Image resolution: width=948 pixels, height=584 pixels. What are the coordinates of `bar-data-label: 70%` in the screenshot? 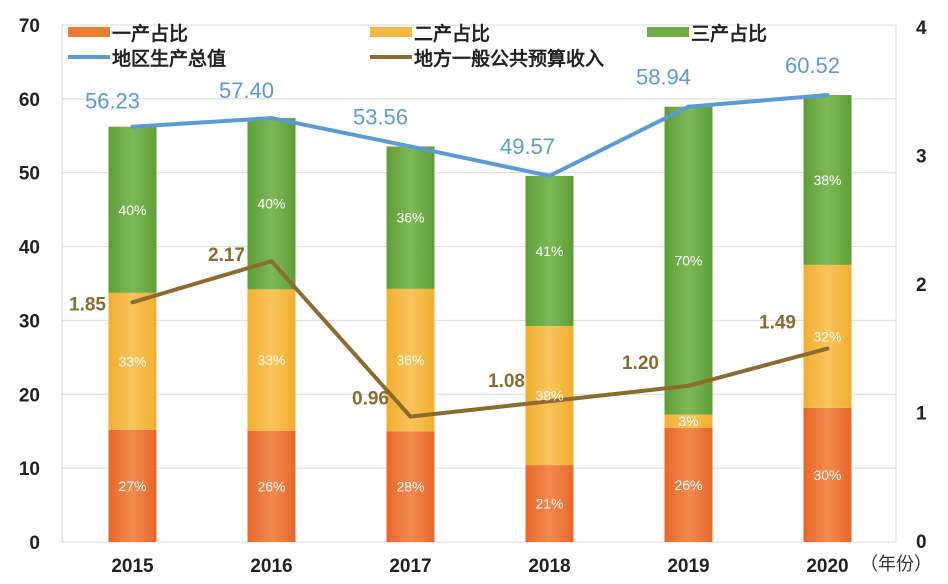 It's located at (688, 261).